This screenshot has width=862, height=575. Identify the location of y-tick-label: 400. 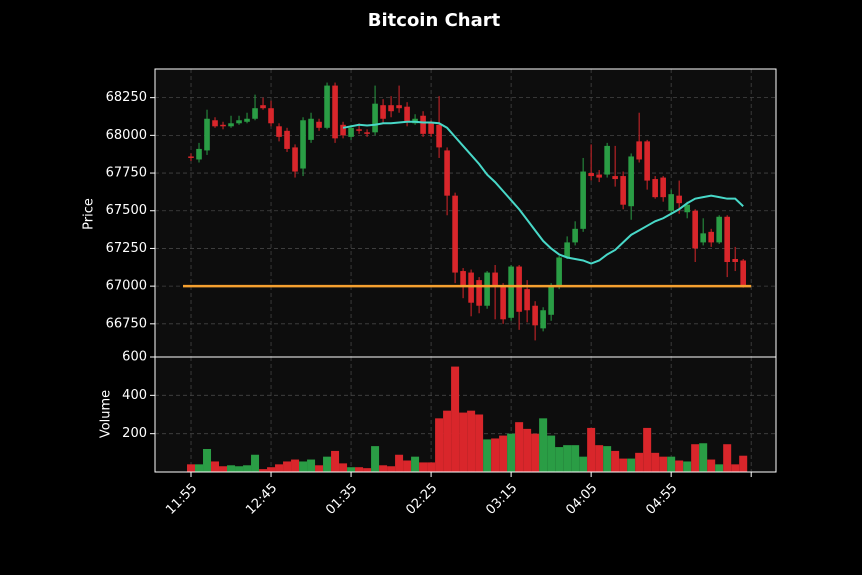
(134, 395).